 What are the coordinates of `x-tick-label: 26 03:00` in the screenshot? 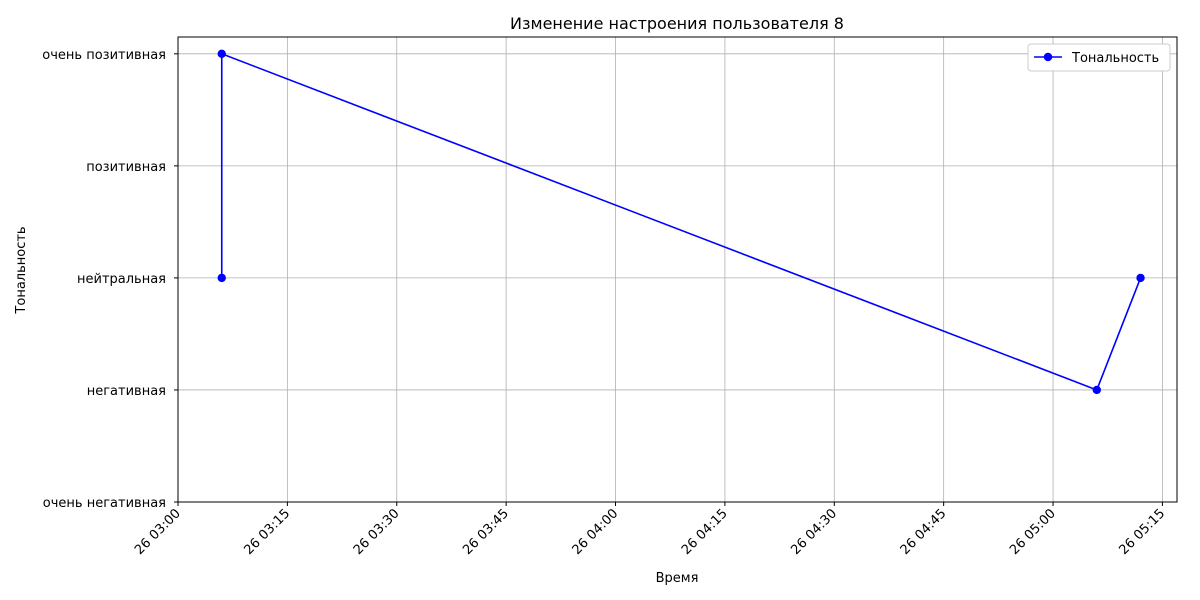 It's located at (158, 532).